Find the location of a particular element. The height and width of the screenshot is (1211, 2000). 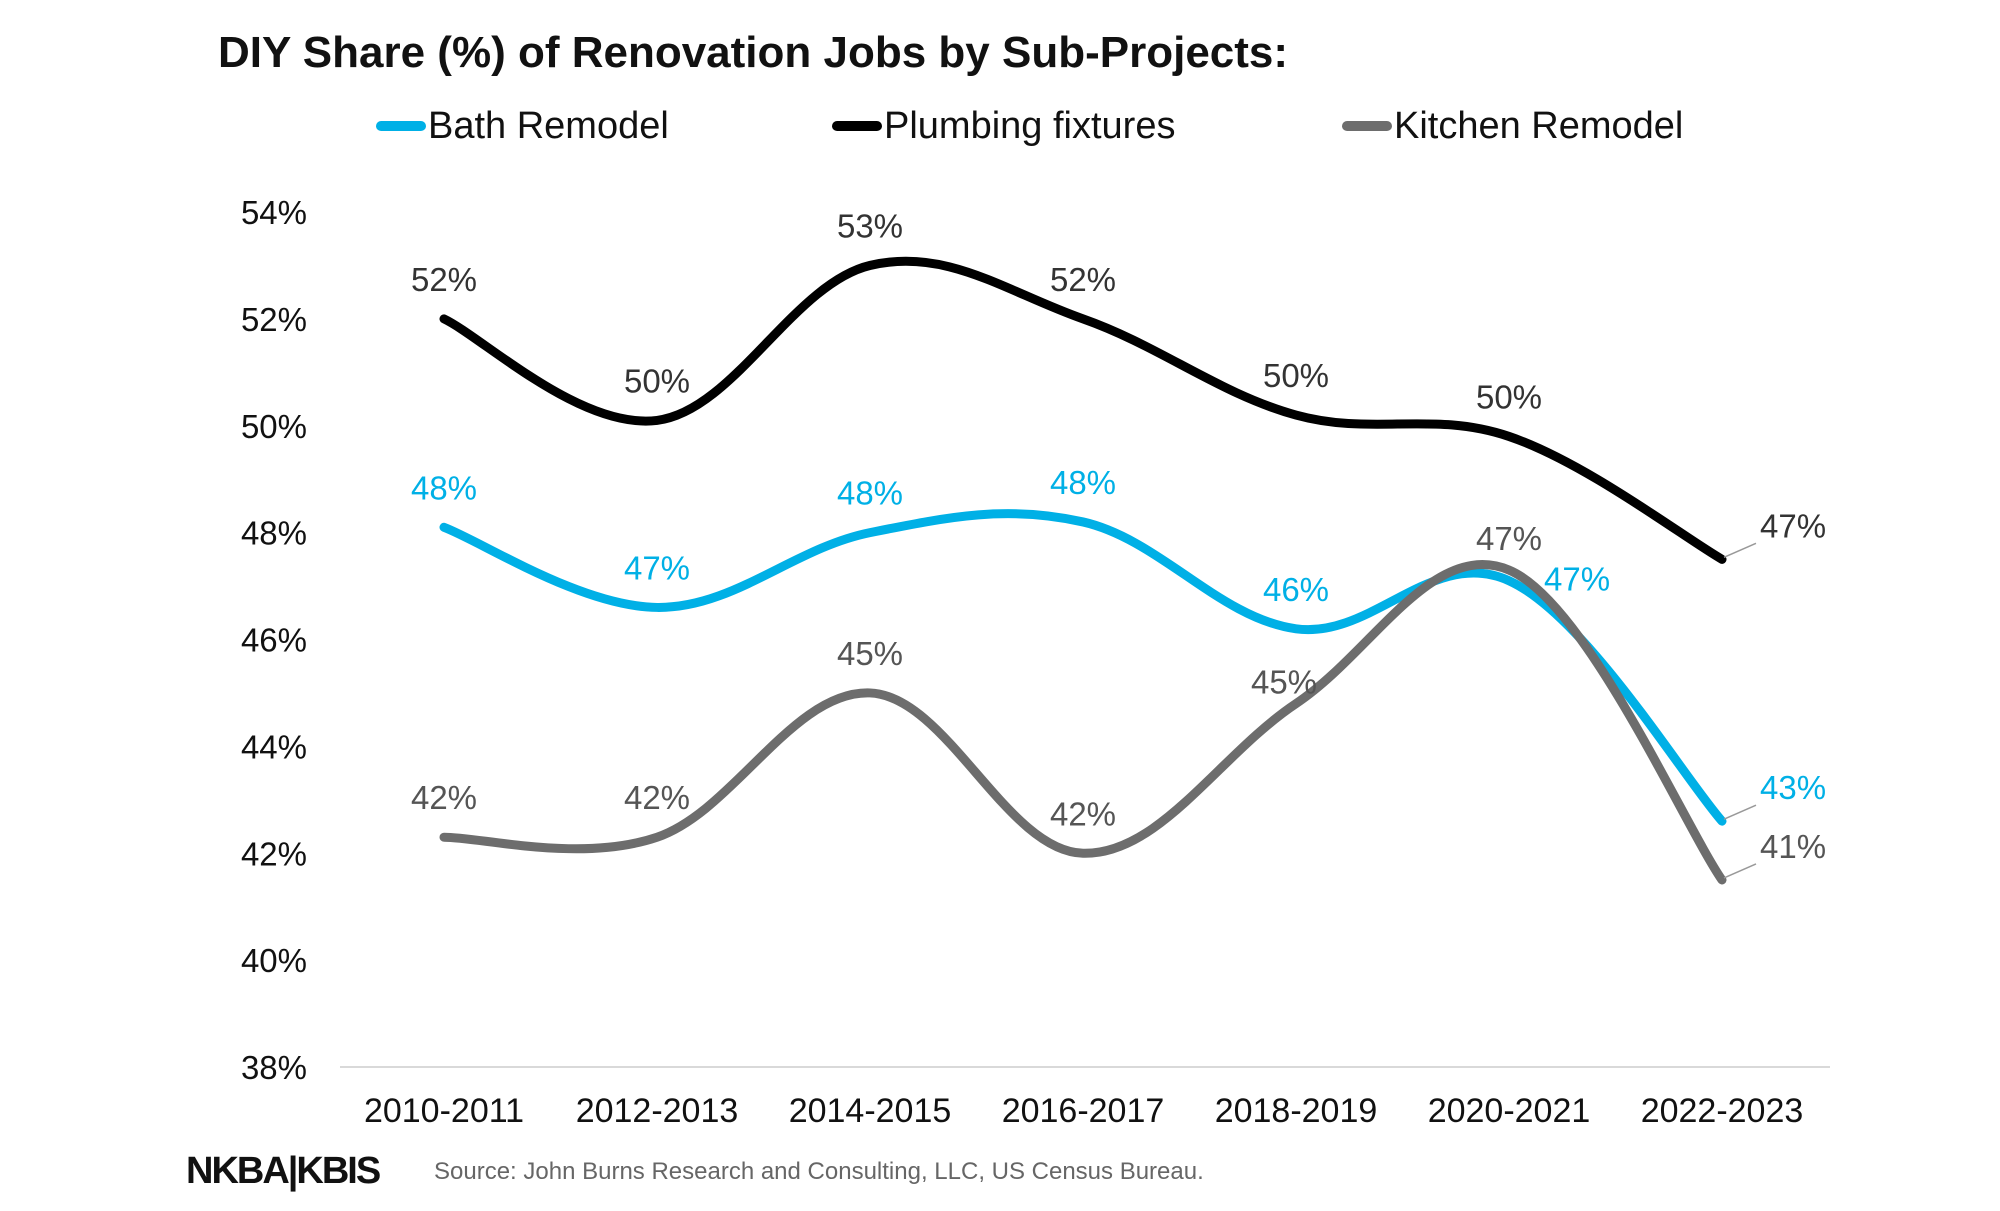

x-tick-label: 2014-2015 is located at coordinates (870, 1111).